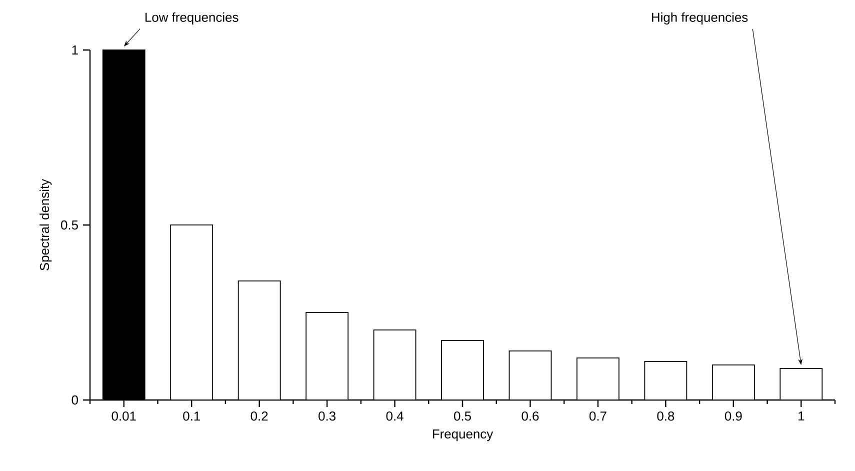 This screenshot has width=855, height=471. What do you see at coordinates (530, 416) in the screenshot?
I see `x-tick-label: 0.6` at bounding box center [530, 416].